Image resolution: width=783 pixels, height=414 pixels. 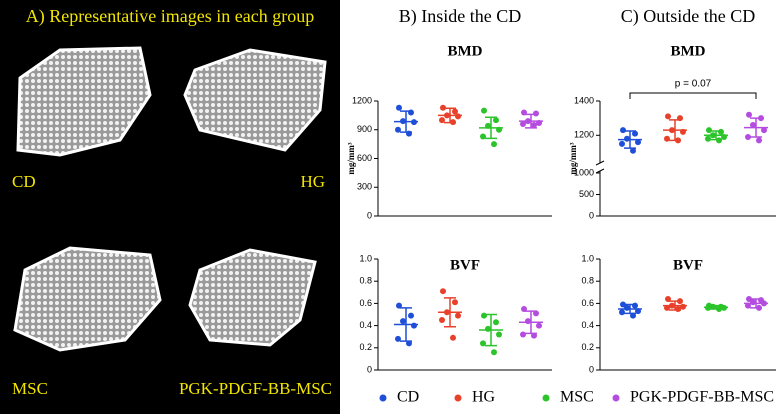 I want to click on image-label: PGK-PDGF-BB-MSC, so click(x=255, y=388).